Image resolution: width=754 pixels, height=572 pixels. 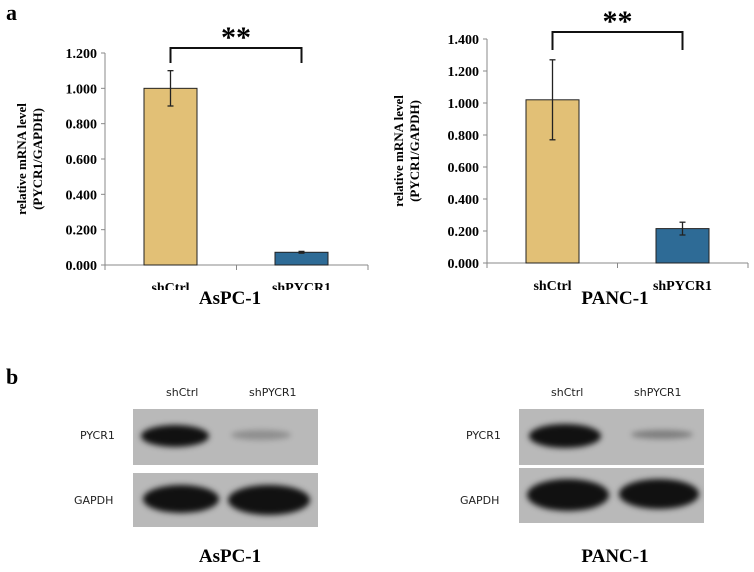 I want to click on blot-pycr1-panc1, so click(x=611, y=437).